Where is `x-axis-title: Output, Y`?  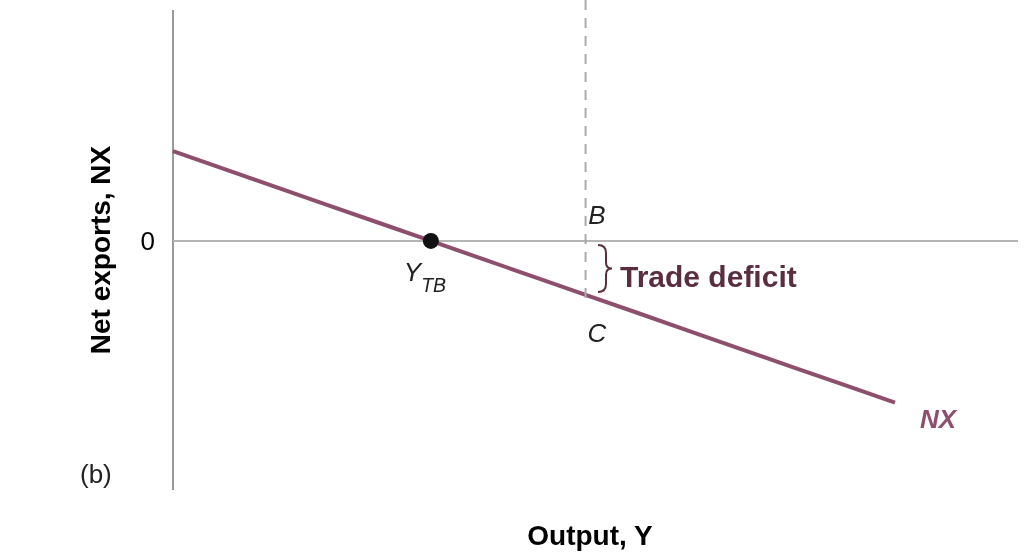
x-axis-title: Output, Y is located at coordinates (590, 535).